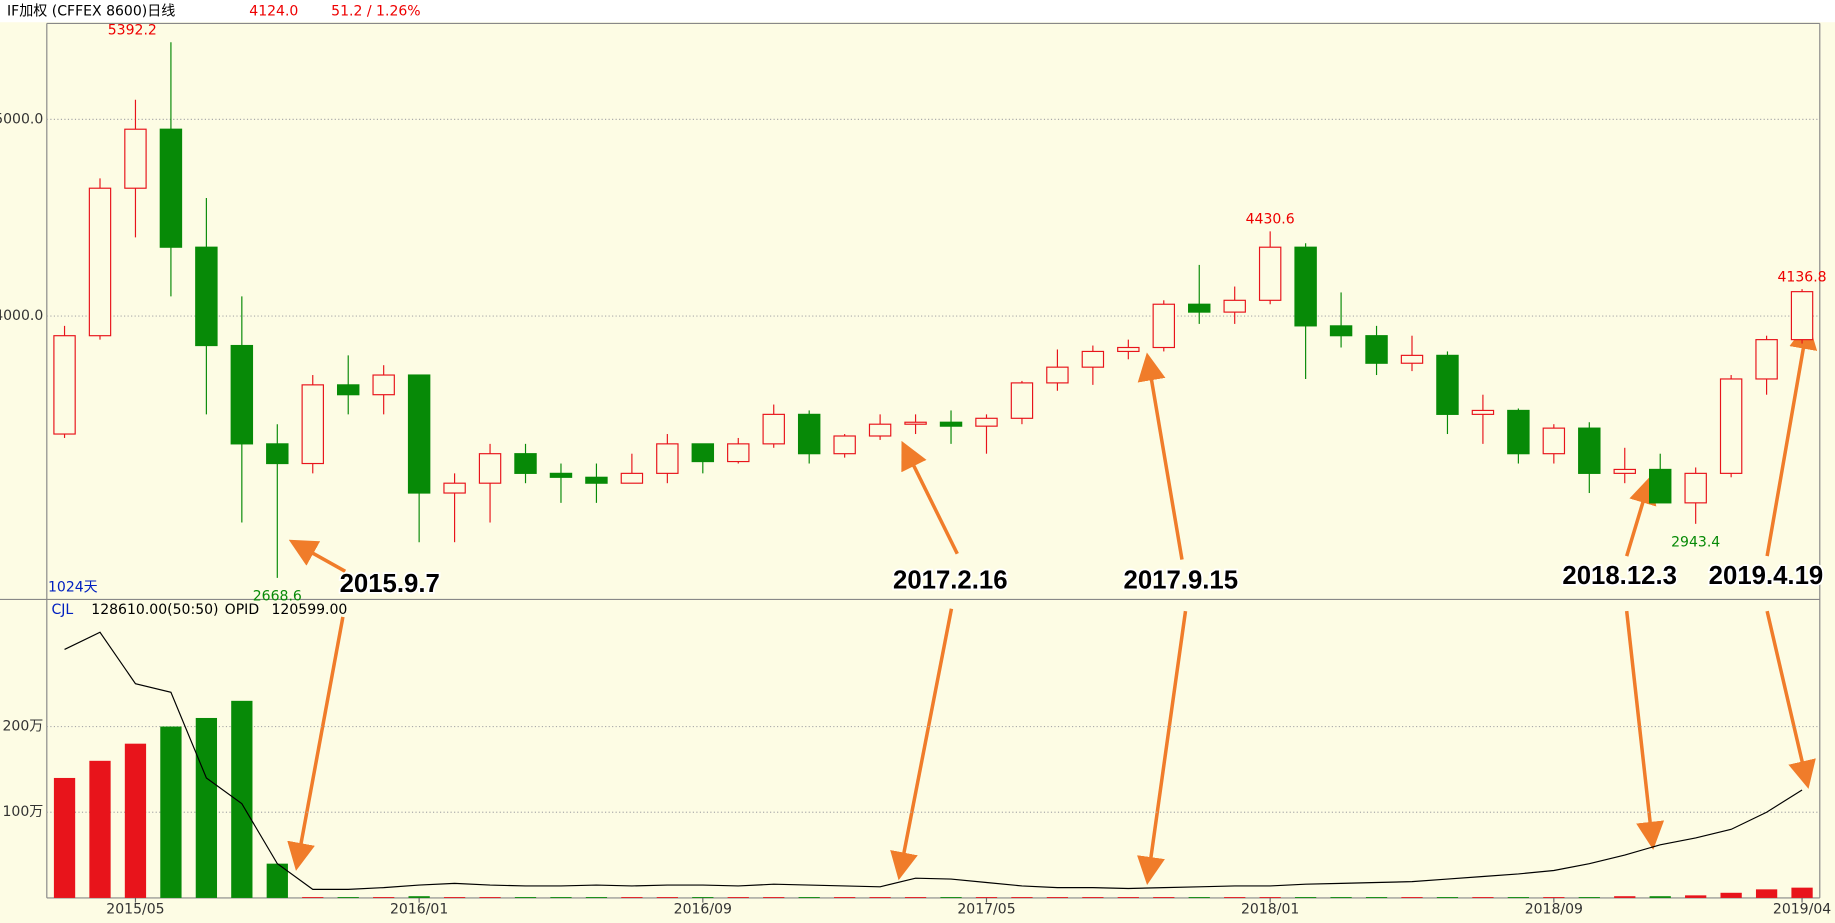 The height and width of the screenshot is (923, 1835). What do you see at coordinates (277, 597) in the screenshot?
I see `low-label: 2668.6` at bounding box center [277, 597].